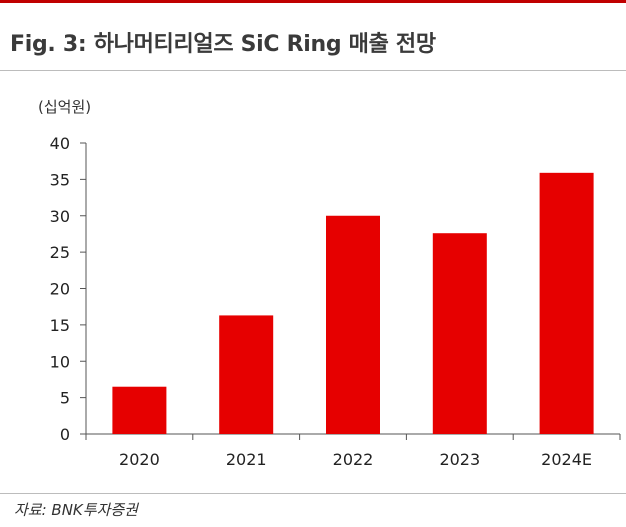 The width and height of the screenshot is (626, 527). I want to click on y-tick-label: 30, so click(60, 216).